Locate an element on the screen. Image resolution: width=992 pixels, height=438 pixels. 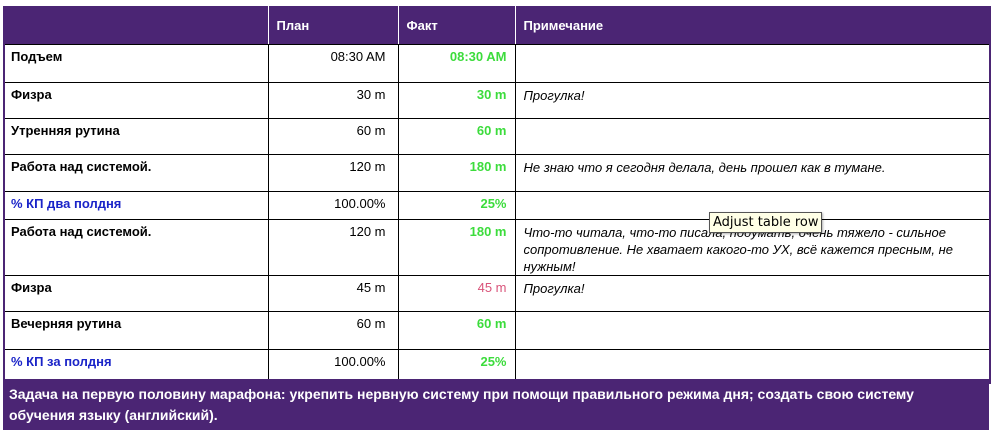
cell-fact: 08:30 AM is located at coordinates (456, 63).